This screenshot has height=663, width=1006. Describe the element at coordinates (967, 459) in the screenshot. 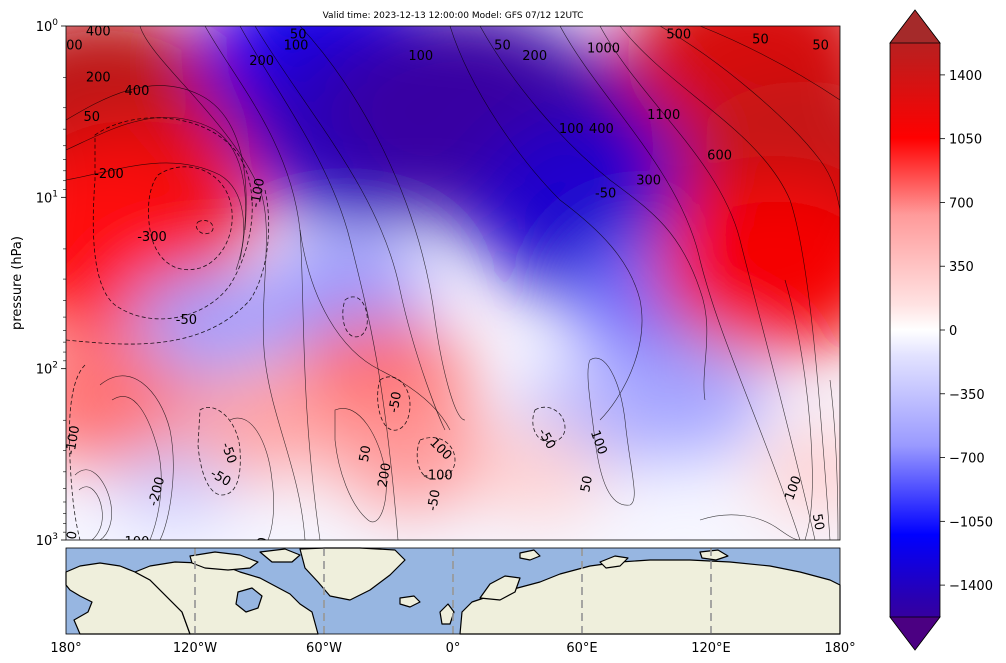

I see `colorbar-tick-label: −700` at that location.